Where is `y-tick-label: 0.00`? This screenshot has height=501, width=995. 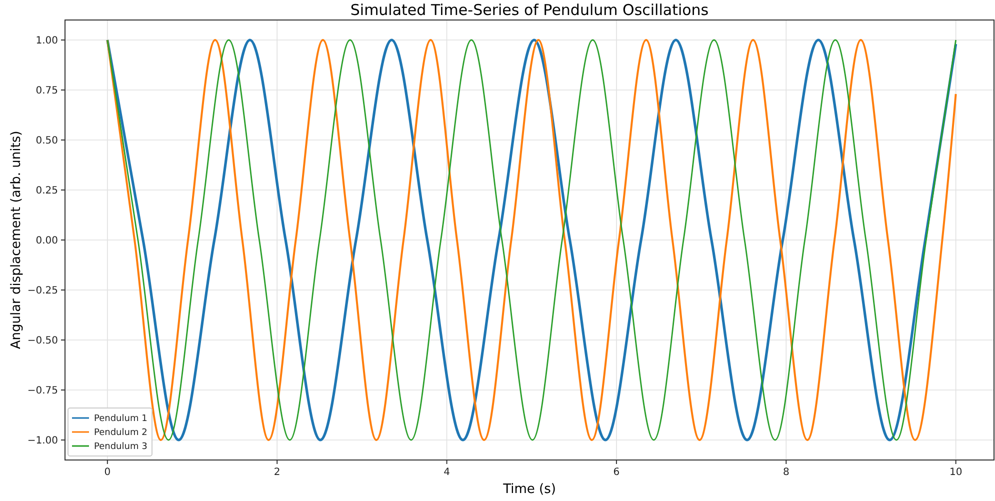 y-tick-label: 0.00 is located at coordinates (47, 241).